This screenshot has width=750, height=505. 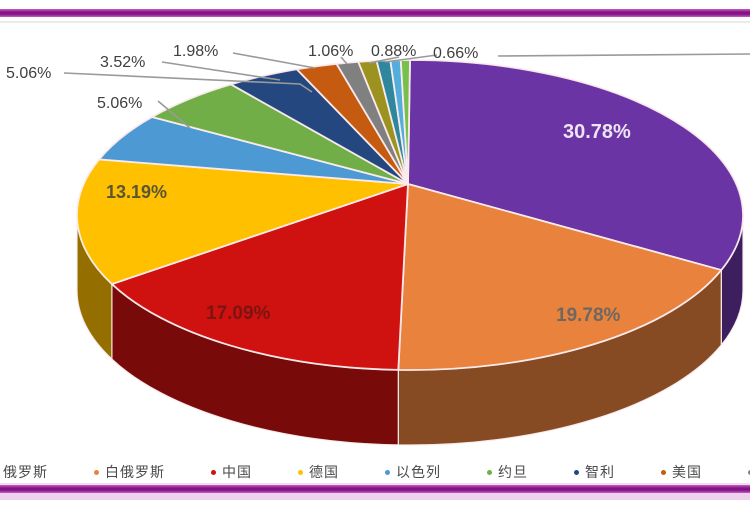 What do you see at coordinates (597, 132) in the screenshot?
I see `slice-label-0: 30.78%` at bounding box center [597, 132].